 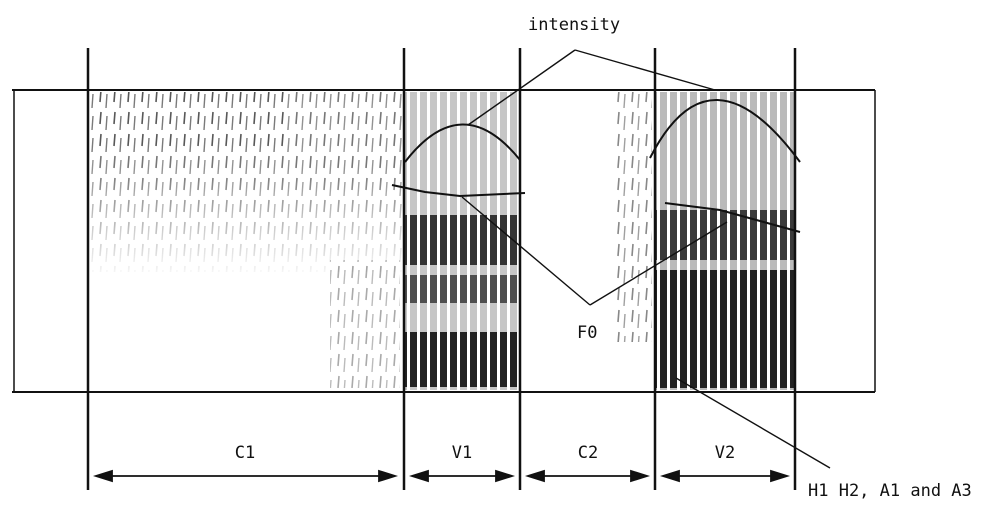 What do you see at coordinates (725, 241) in the screenshot?
I see `v2-voiced-region` at bounding box center [725, 241].